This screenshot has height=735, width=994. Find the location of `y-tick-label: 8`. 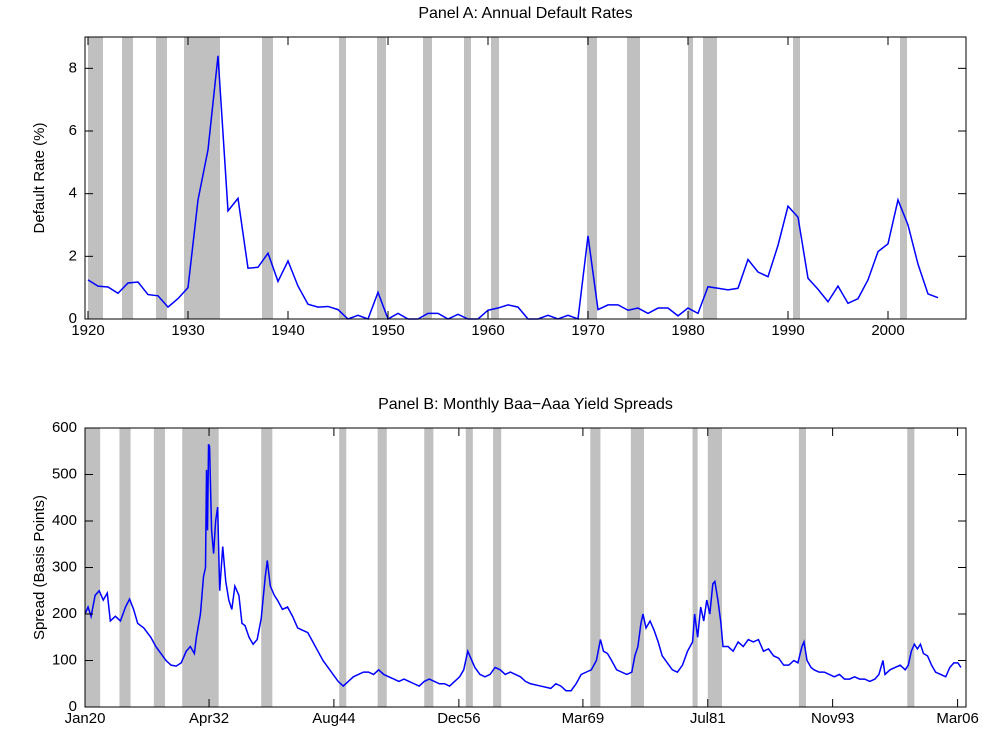

y-tick-label: 8 is located at coordinates (73, 67).